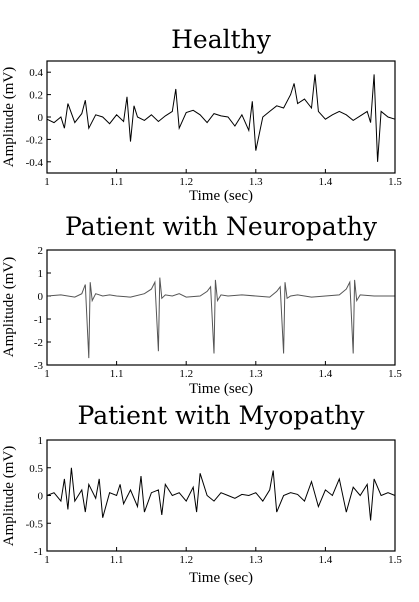  What do you see at coordinates (36, 96) in the screenshot?
I see `y-tick-label: 0.2` at bounding box center [36, 96].